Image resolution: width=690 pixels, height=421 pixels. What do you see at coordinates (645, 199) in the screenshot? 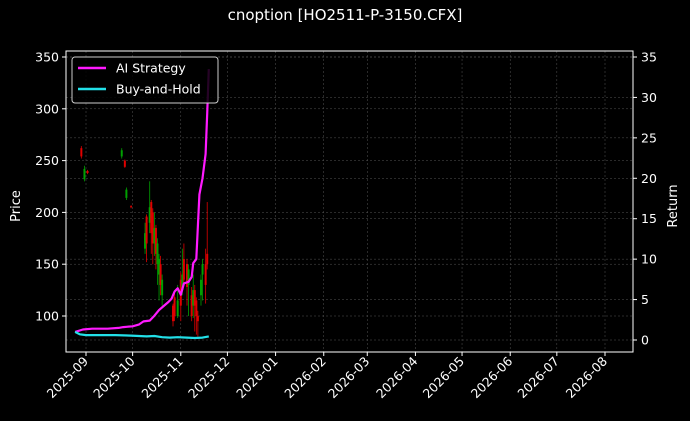
I see `y-axis-right: 0 5 10 15 20 25 30 35` at bounding box center [645, 199].